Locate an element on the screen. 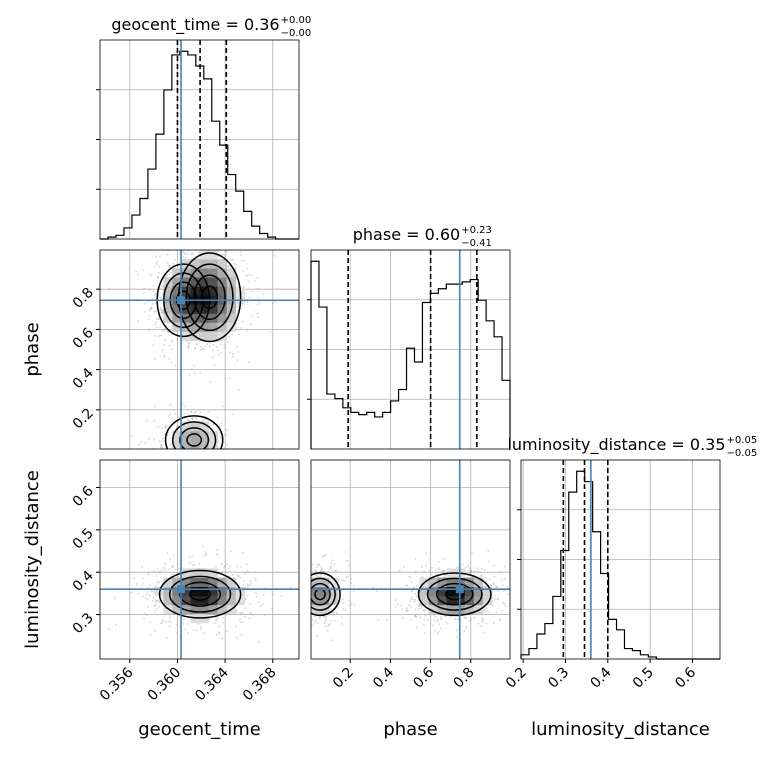 This screenshot has width=760, height=760. y-tick-label: 0.8 is located at coordinates (83, 298).